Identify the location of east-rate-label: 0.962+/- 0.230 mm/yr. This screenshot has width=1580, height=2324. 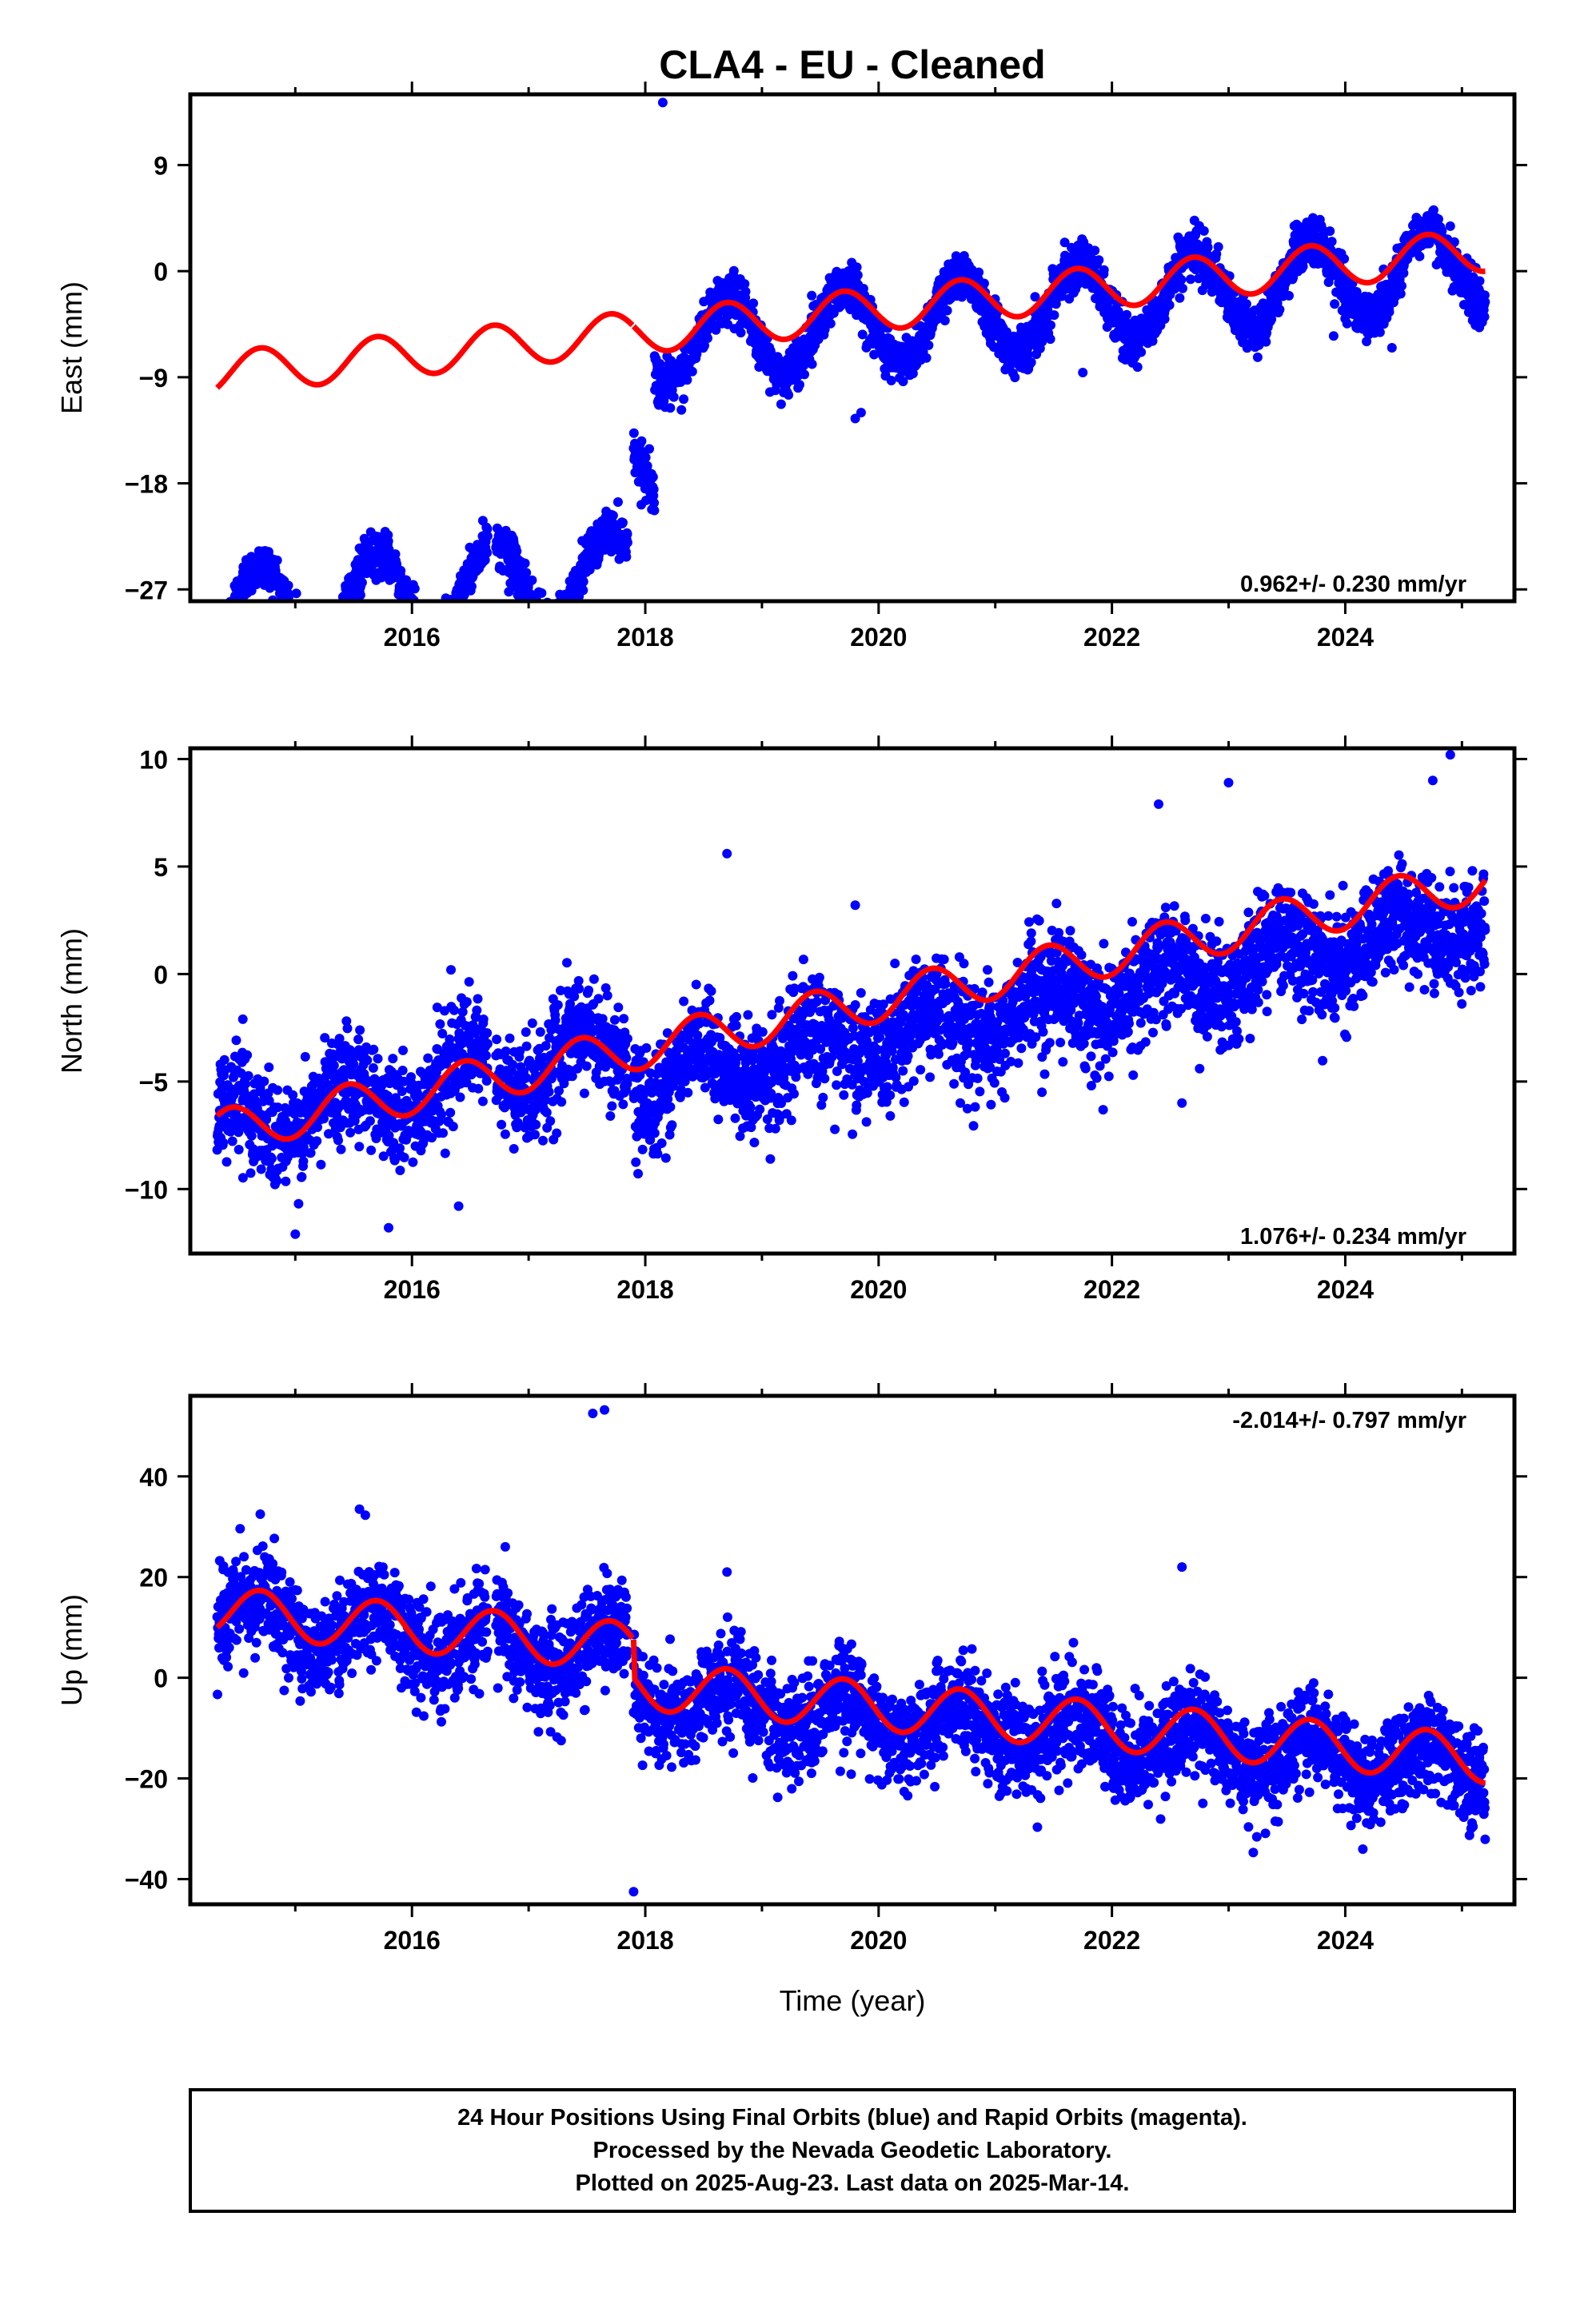
(1353, 584).